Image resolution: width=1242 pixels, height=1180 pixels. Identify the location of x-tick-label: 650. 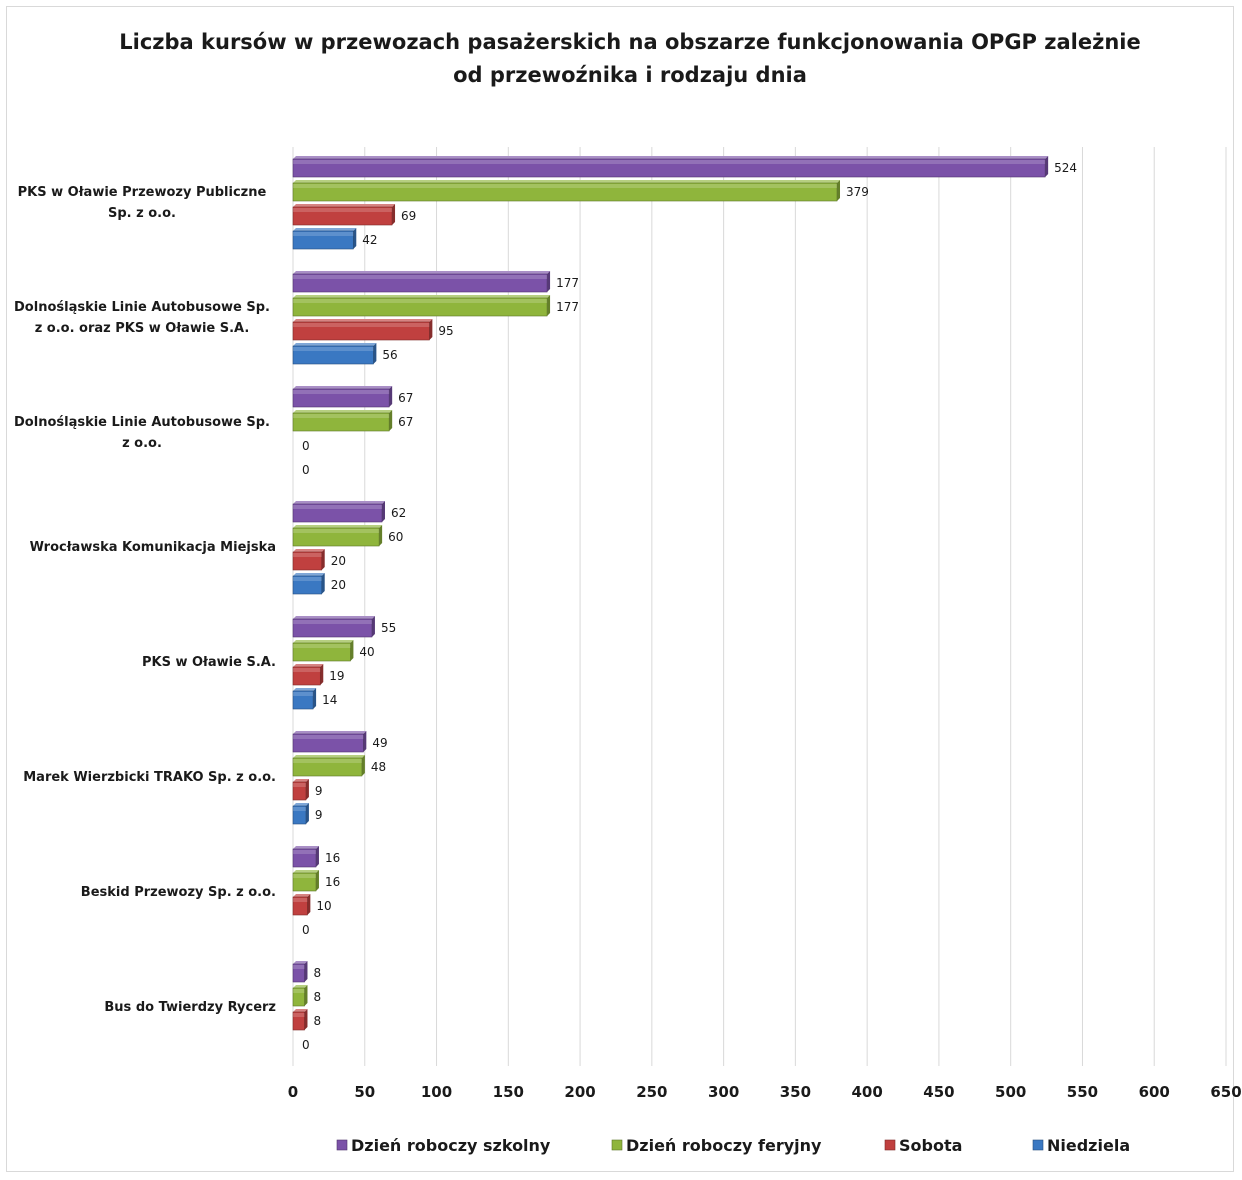
(1225, 1092).